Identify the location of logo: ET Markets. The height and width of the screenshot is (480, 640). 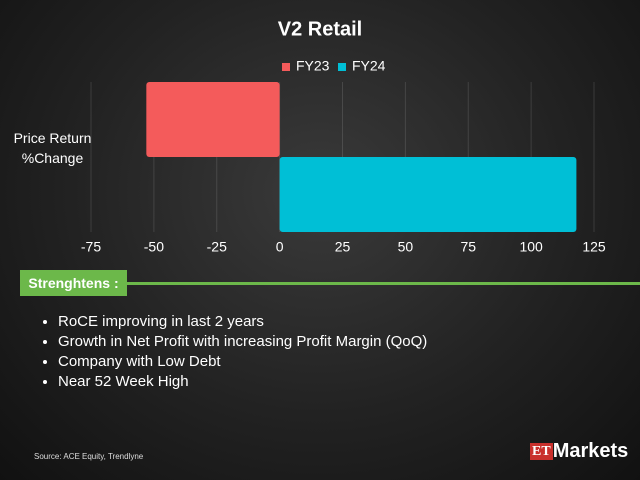
(579, 451).